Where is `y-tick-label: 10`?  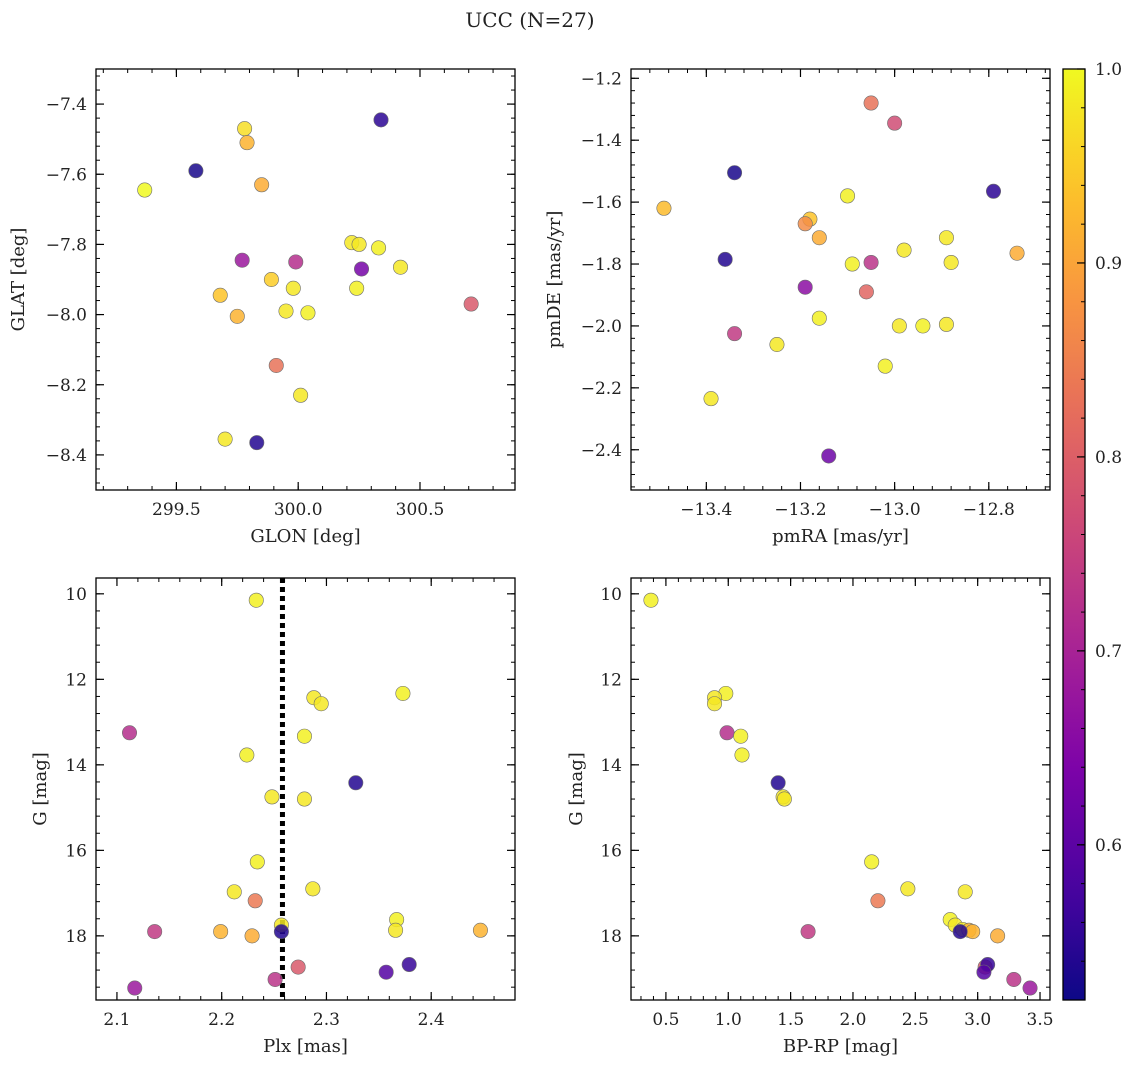 y-tick-label: 10 is located at coordinates (76, 595).